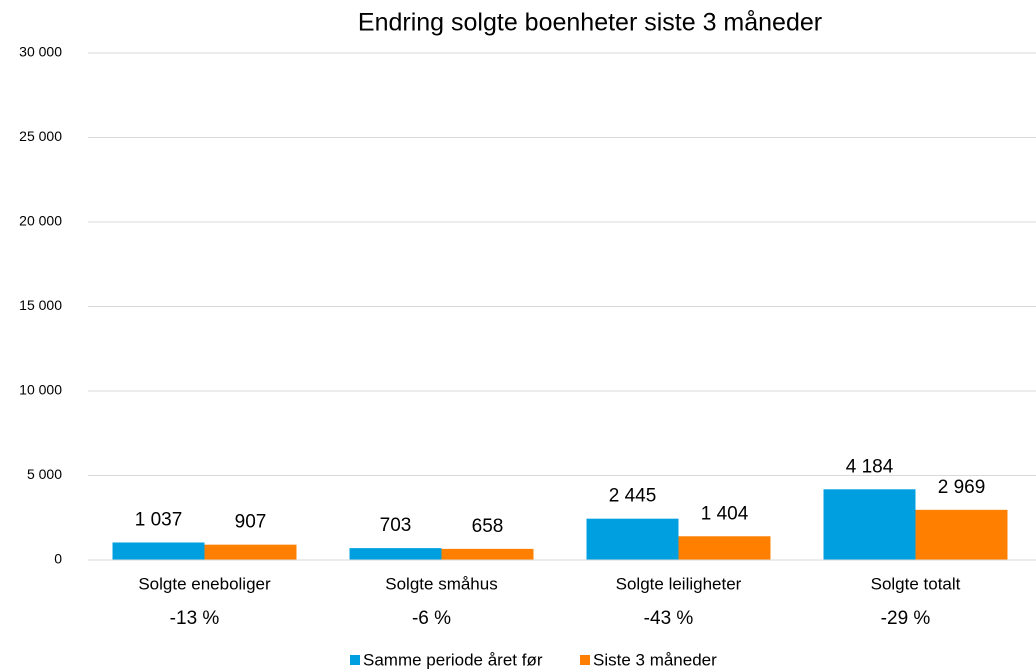 The image size is (1036, 672). What do you see at coordinates (40, 52) in the screenshot?
I see `y-tick-label: 30 000` at bounding box center [40, 52].